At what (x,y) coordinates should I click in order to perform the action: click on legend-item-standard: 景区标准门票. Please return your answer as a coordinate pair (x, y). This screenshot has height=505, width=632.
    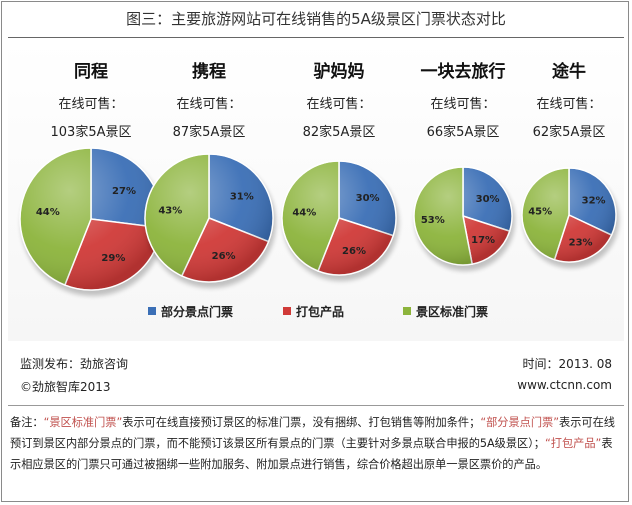
    Looking at the image, I should click on (445, 311).